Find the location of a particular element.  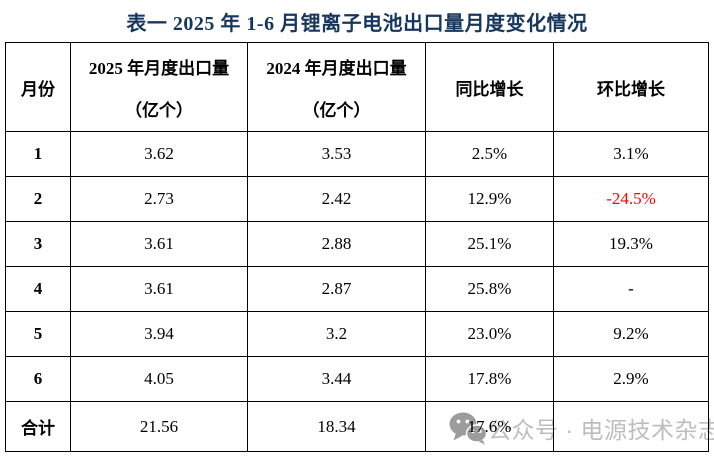

col-header-2024-line1: 2024 年月度出口量 is located at coordinates (336, 68).